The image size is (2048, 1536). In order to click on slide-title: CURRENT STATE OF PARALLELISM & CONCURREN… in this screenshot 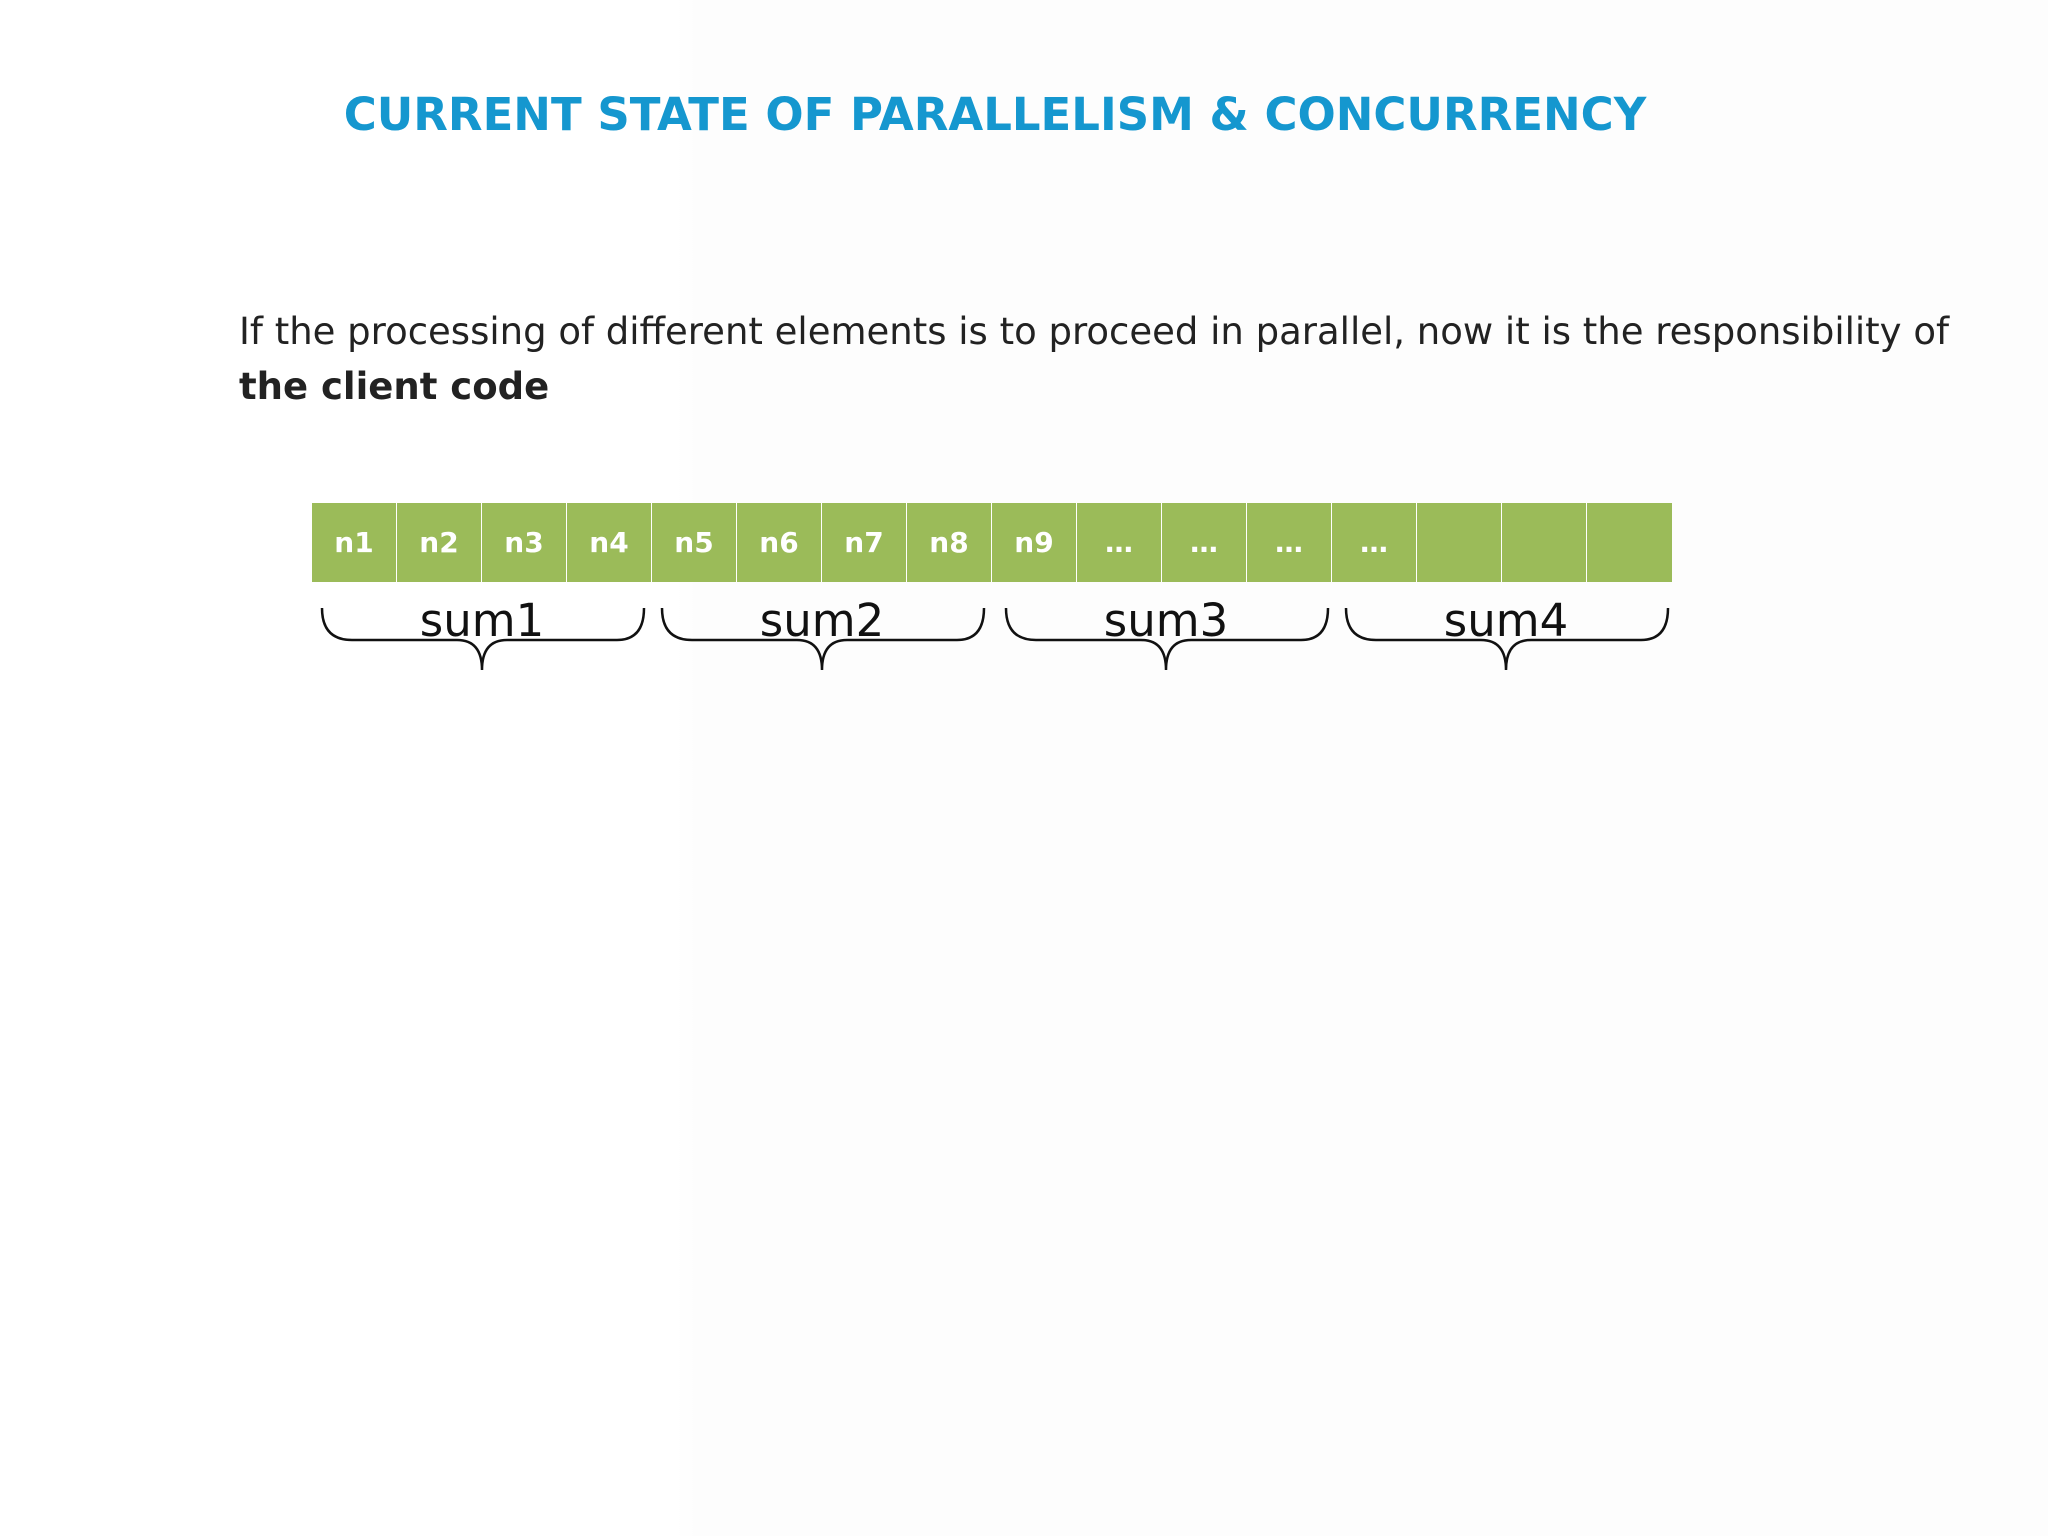, I will do `click(995, 114)`.